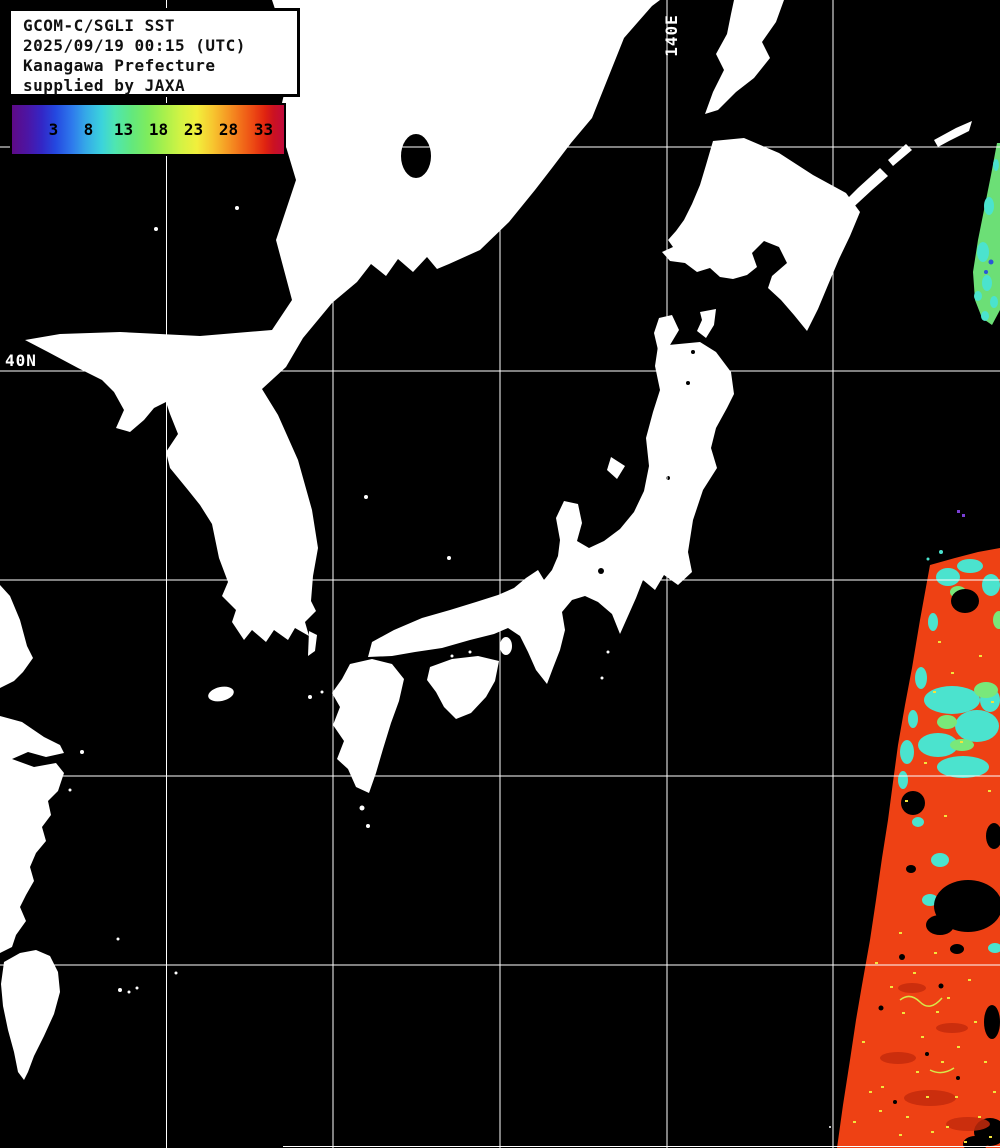  I want to click on land-china-north, so click(16, 636).